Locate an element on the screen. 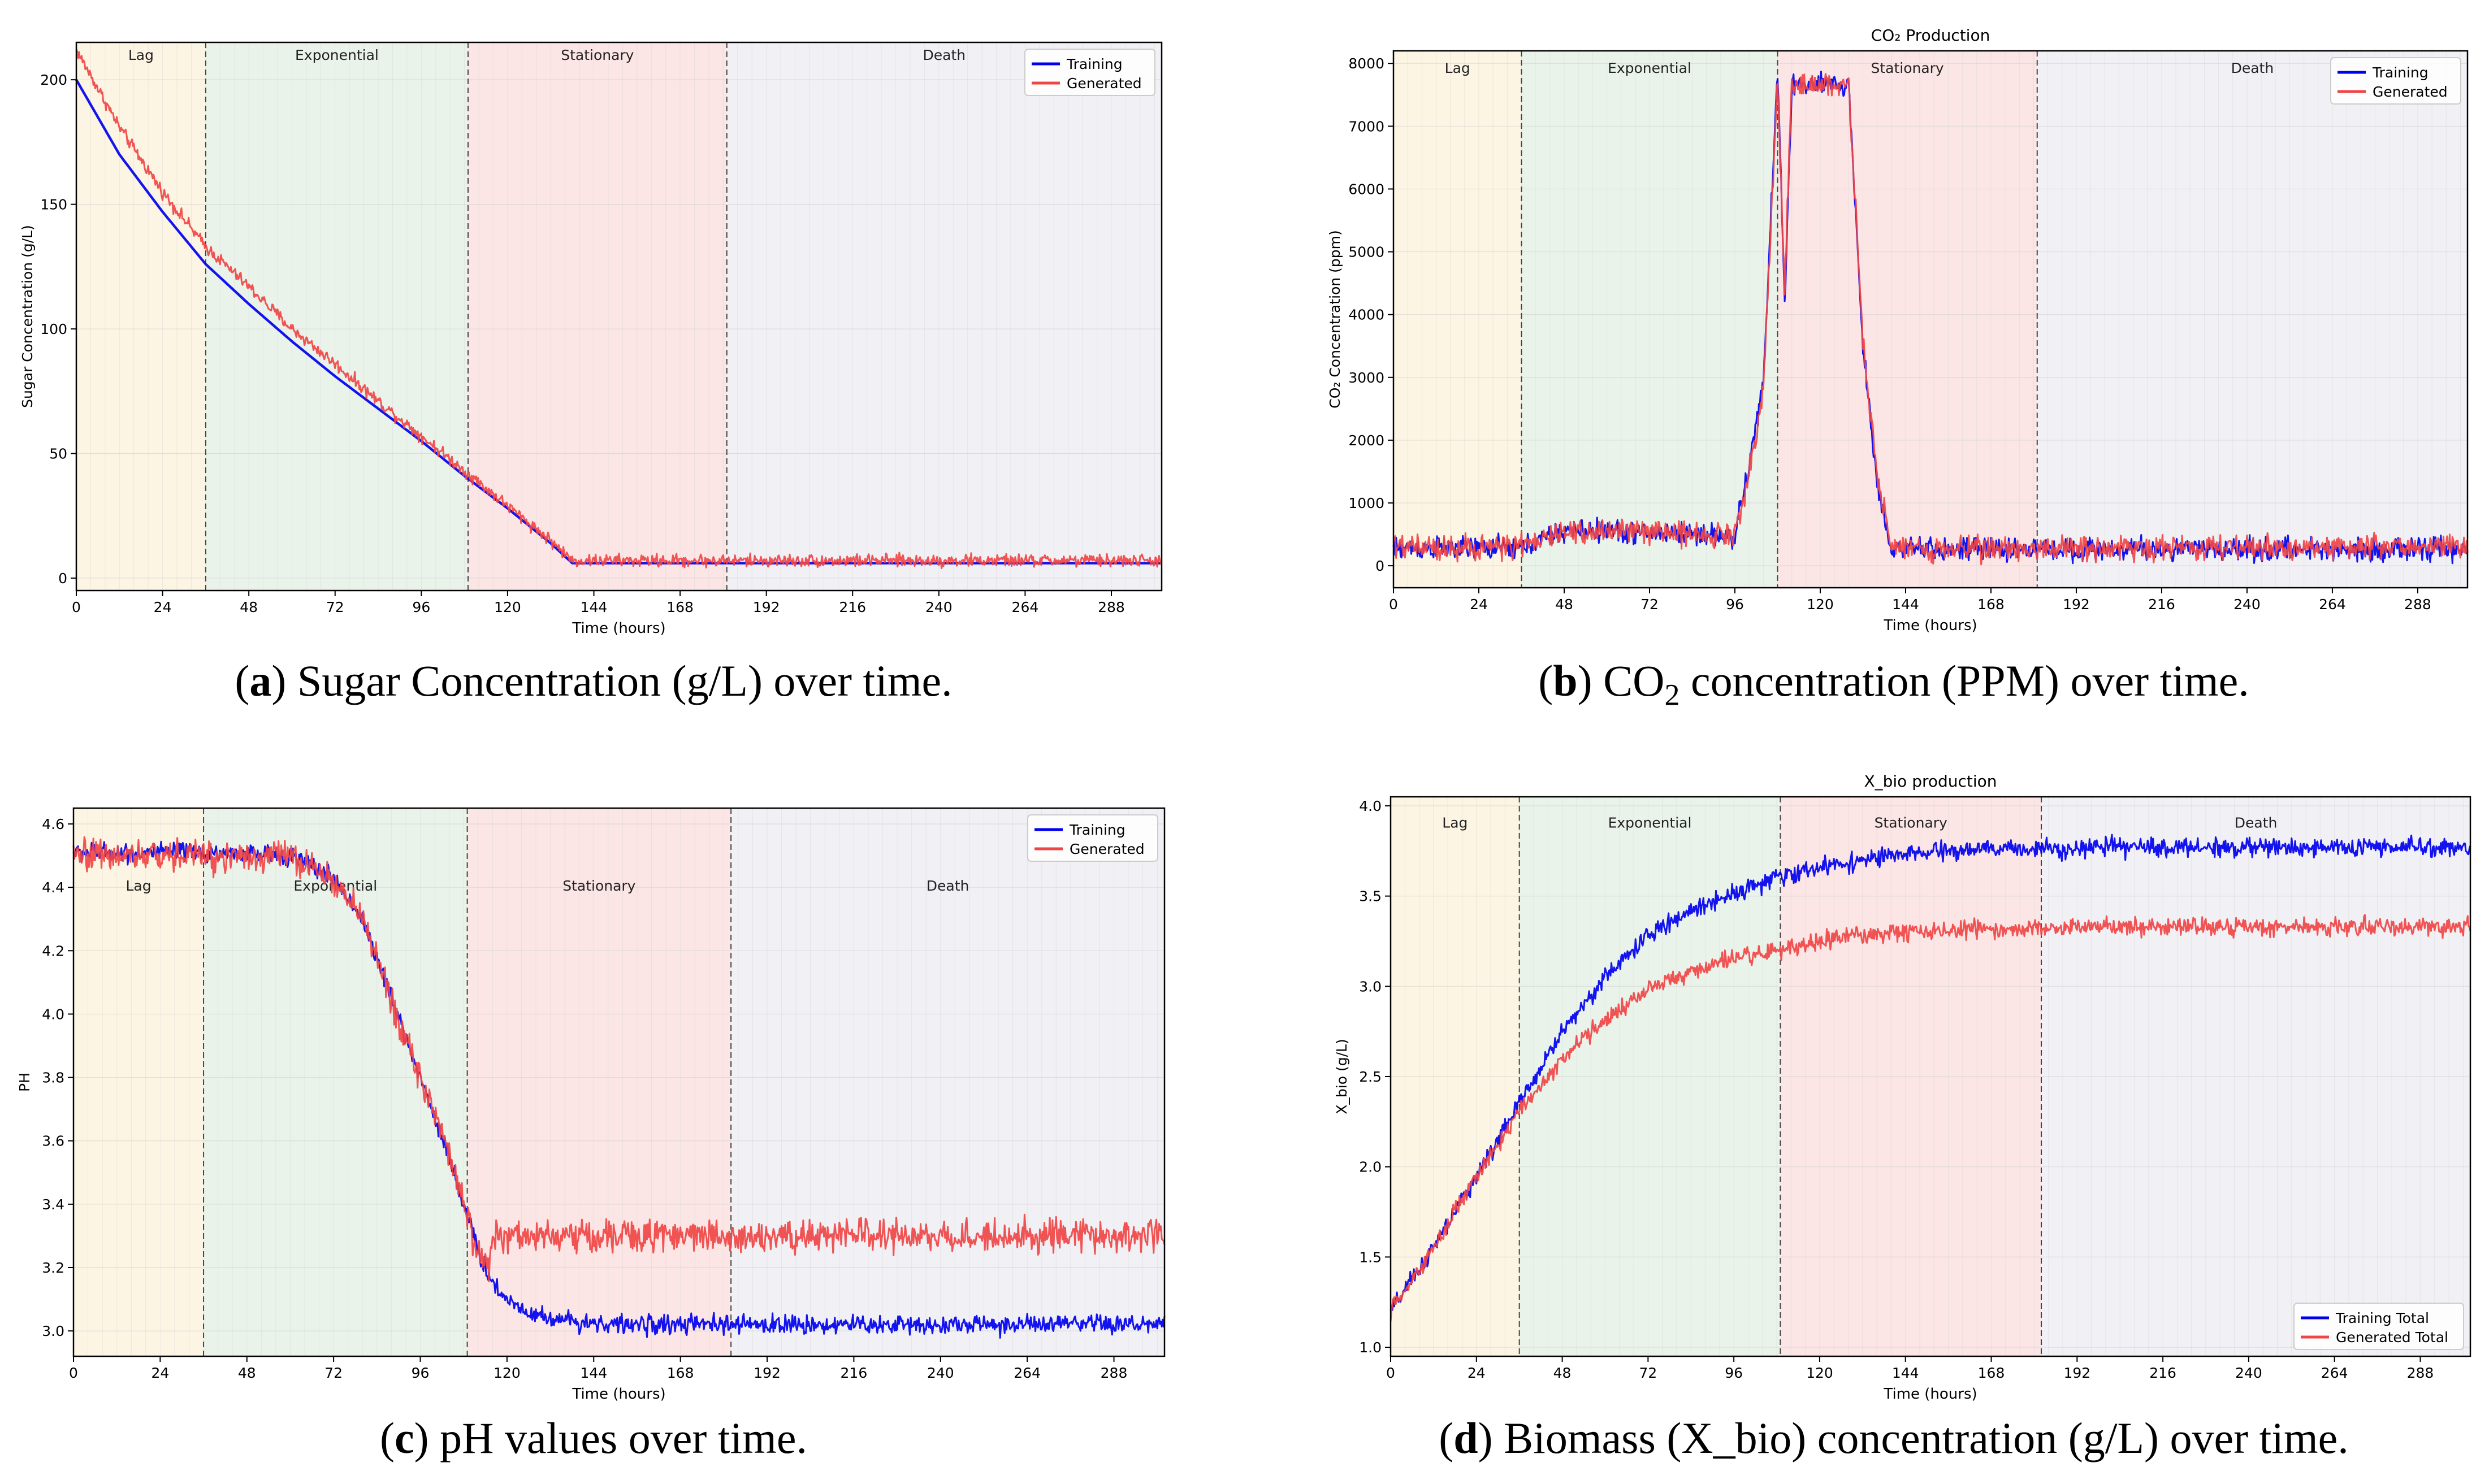 Image resolution: width=2489 pixels, height=1484 pixels. y-axis-label: X_bio (g/L) is located at coordinates (1342, 1076).